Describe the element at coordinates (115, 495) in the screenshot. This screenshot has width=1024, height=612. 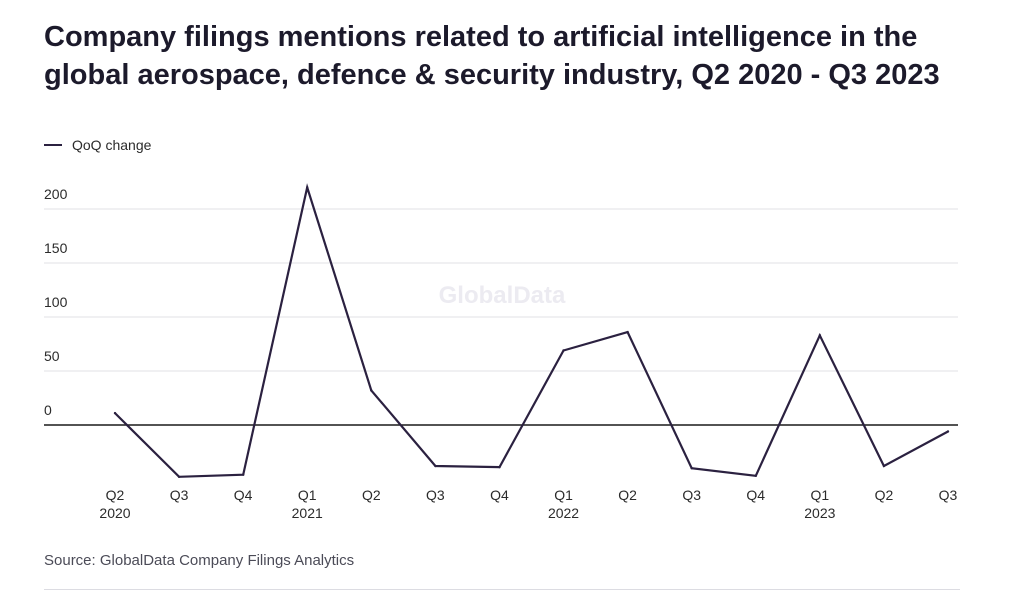
I see `x-tick-label-0: Q2` at that location.